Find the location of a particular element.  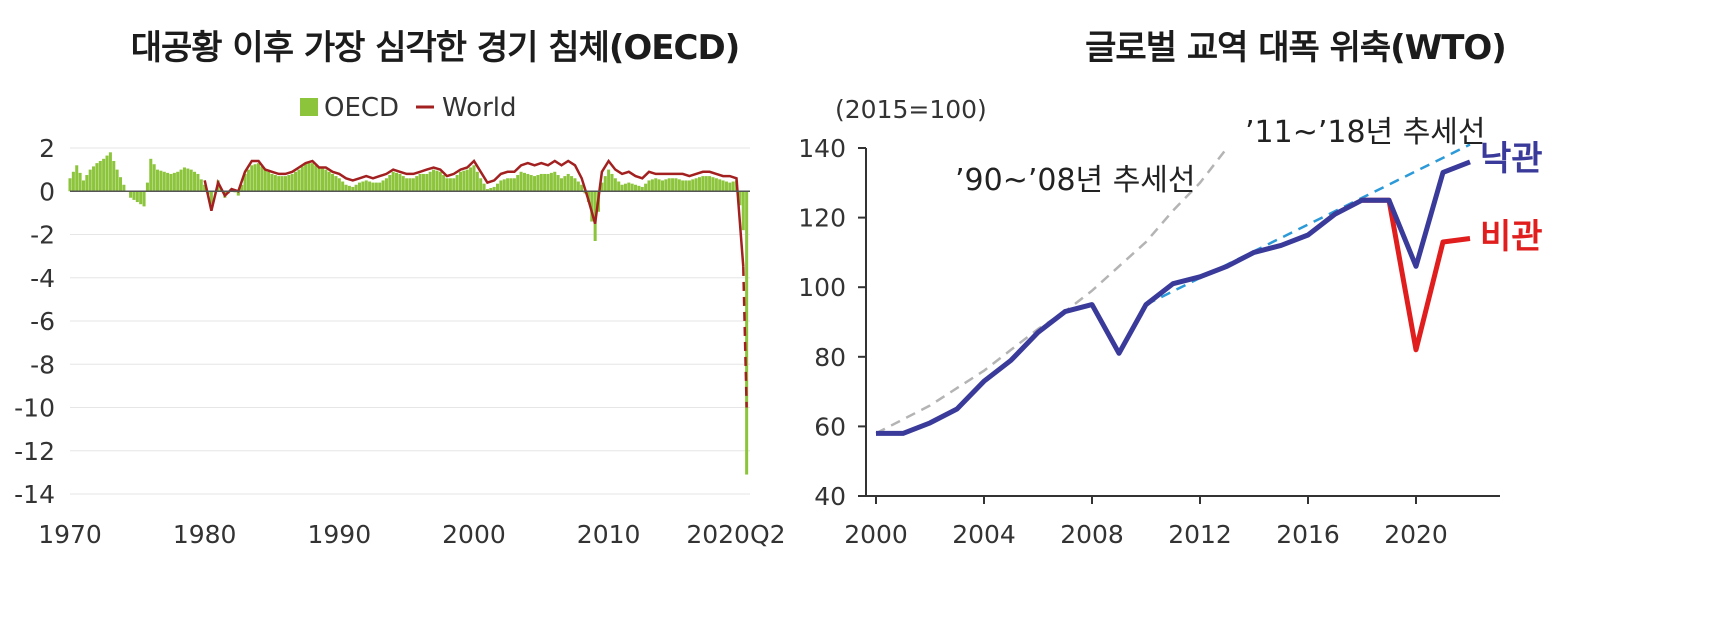

y-tick-label: -10 is located at coordinates (34, 408).